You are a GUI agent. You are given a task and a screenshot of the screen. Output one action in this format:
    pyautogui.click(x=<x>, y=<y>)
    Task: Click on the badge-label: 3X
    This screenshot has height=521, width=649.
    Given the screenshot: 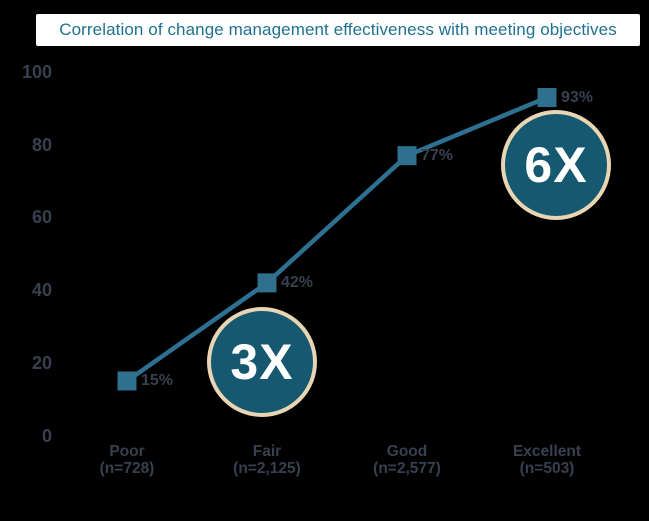 What is the action you would take?
    pyautogui.click(x=262, y=362)
    